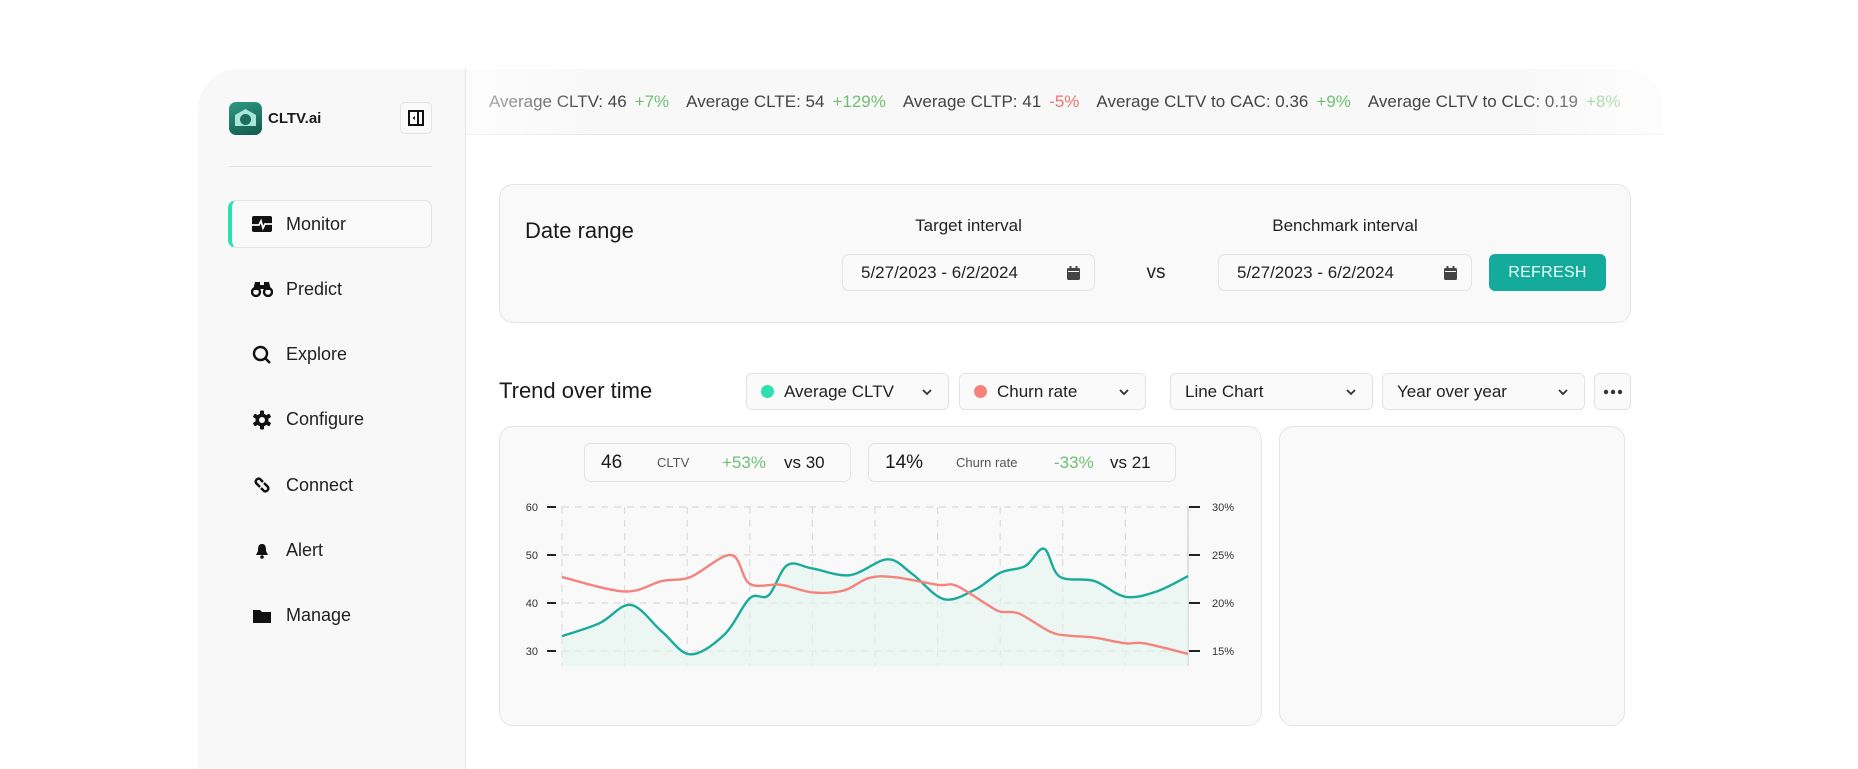 This screenshot has width=1858, height=769. I want to click on metric-item: Average CLTP: 41 -5%, so click(991, 102).